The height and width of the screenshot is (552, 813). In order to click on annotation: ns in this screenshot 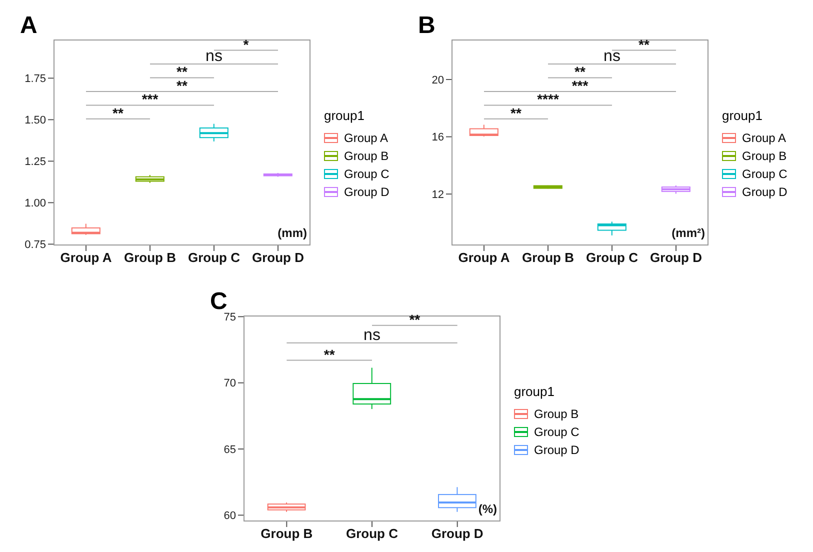, I will do `click(372, 335)`.